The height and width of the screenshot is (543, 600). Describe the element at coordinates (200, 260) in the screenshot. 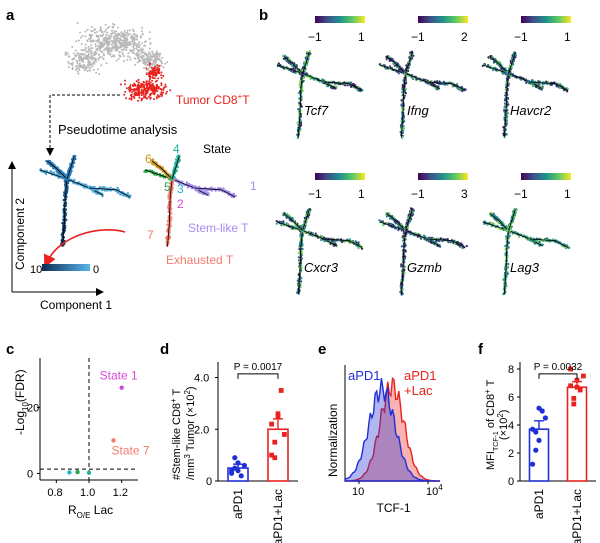

I see `exhausted-label: Exhausted T` at that location.